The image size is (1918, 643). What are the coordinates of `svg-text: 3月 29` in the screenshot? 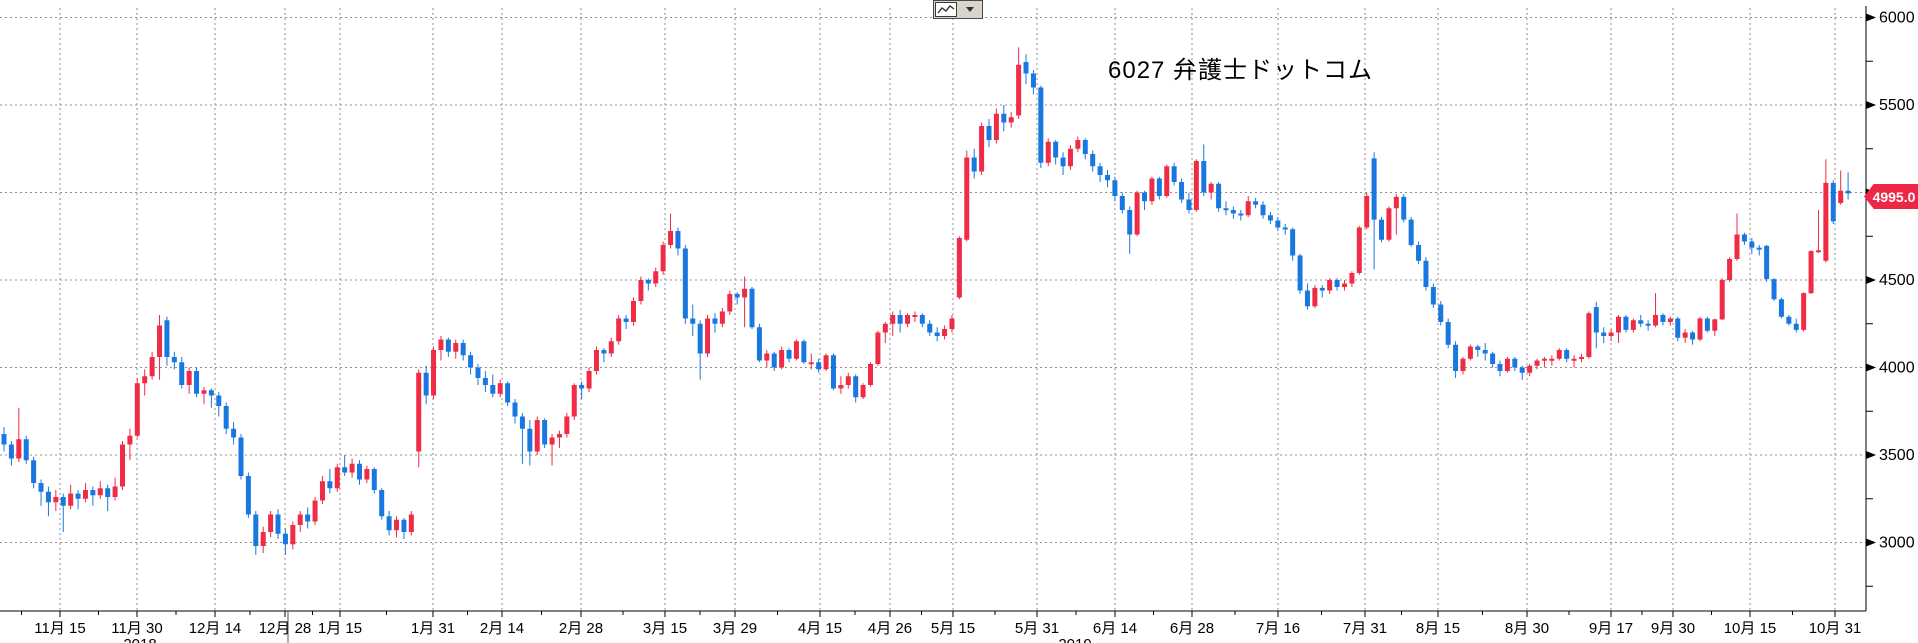 It's located at (735, 628).